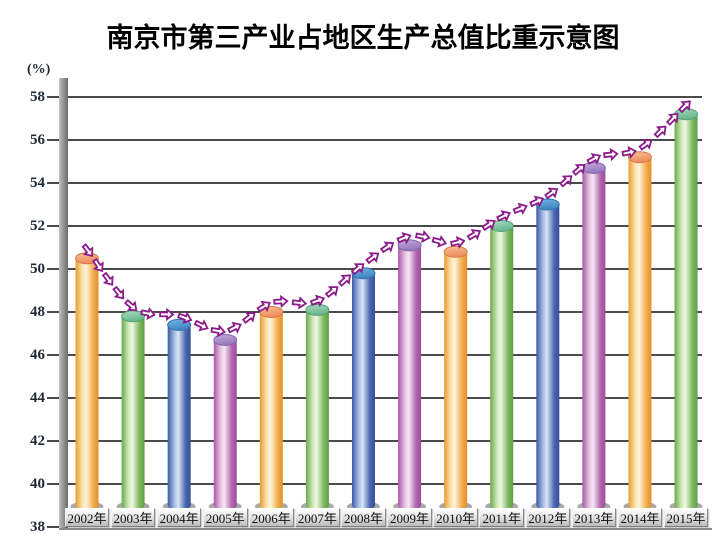 This screenshot has height=552, width=726. Describe the element at coordinates (594, 336) in the screenshot. I see `bar-2013年` at that location.